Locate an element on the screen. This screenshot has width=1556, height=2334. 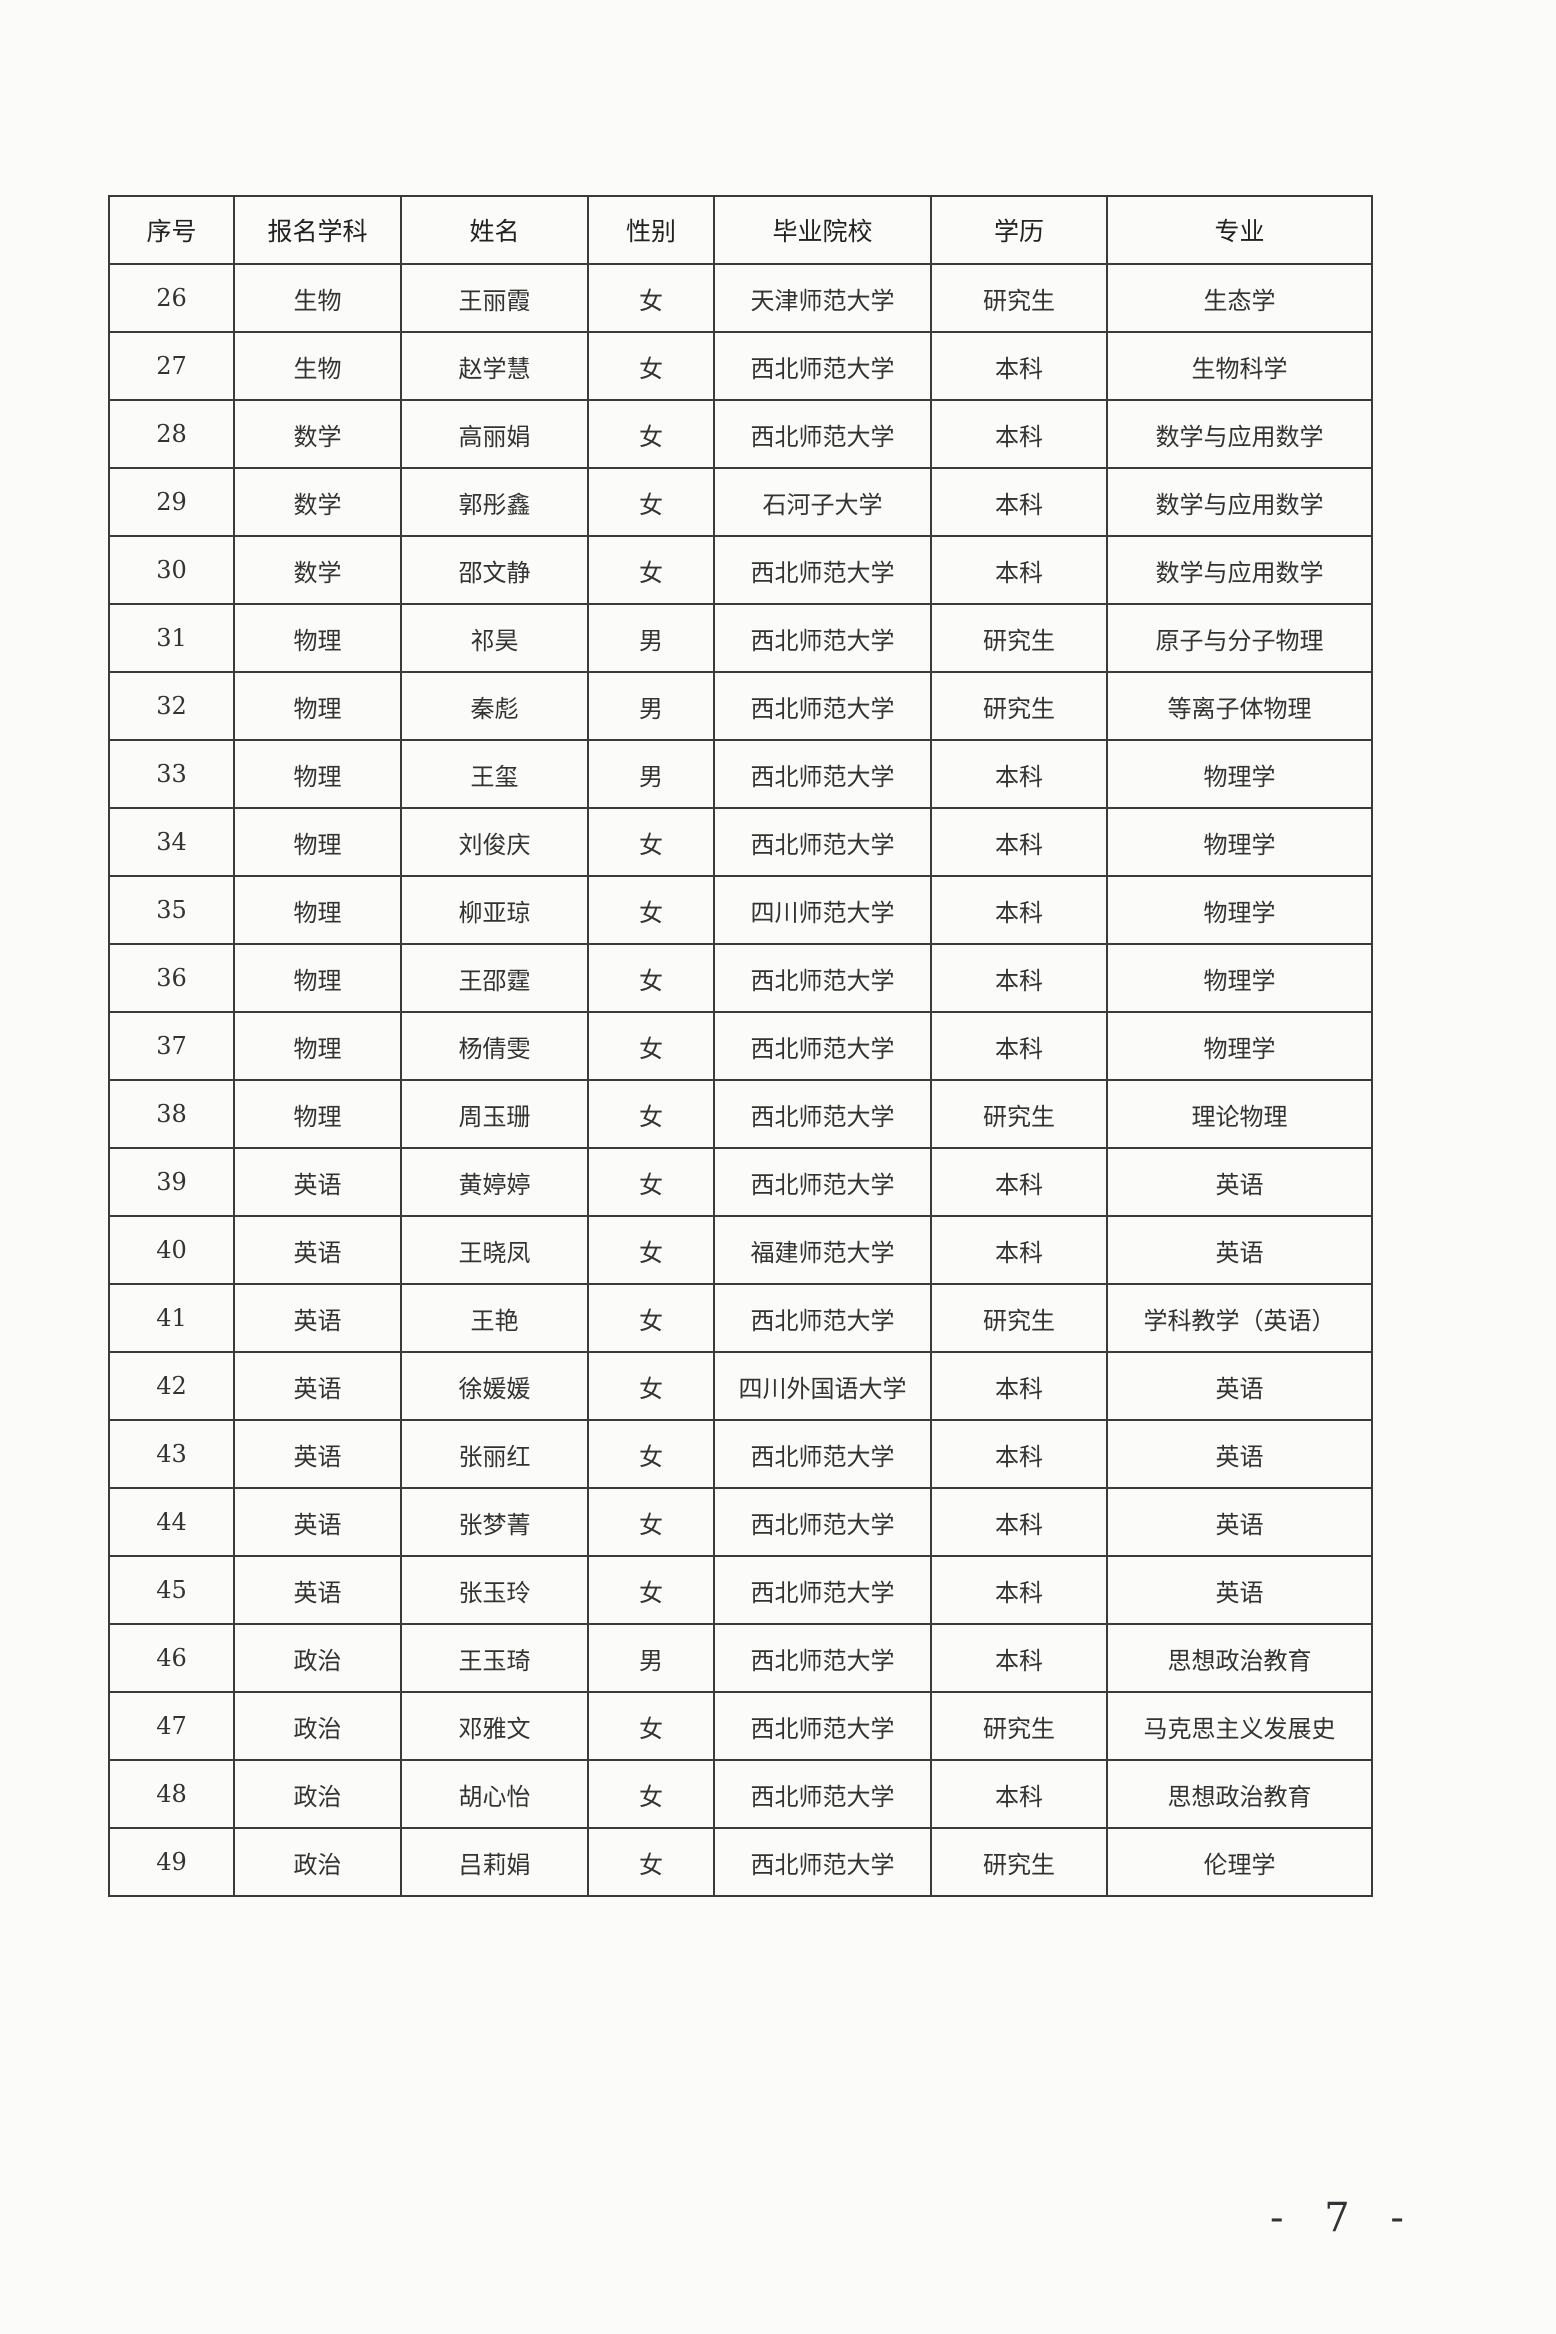
cell-subject: 数学 is located at coordinates (317, 502).